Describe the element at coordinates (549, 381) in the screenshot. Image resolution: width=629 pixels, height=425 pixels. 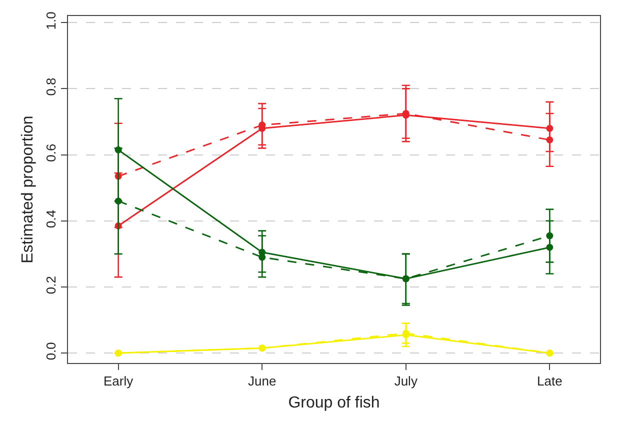
I see `x-tick-label: Late` at that location.